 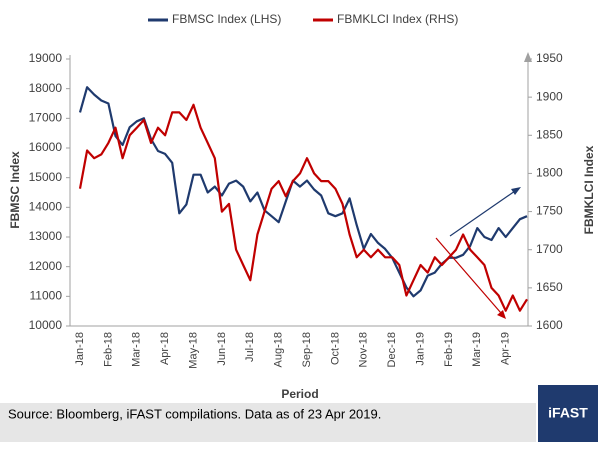 I want to click on x-tick-label: Oct-18, so click(x=335, y=348).